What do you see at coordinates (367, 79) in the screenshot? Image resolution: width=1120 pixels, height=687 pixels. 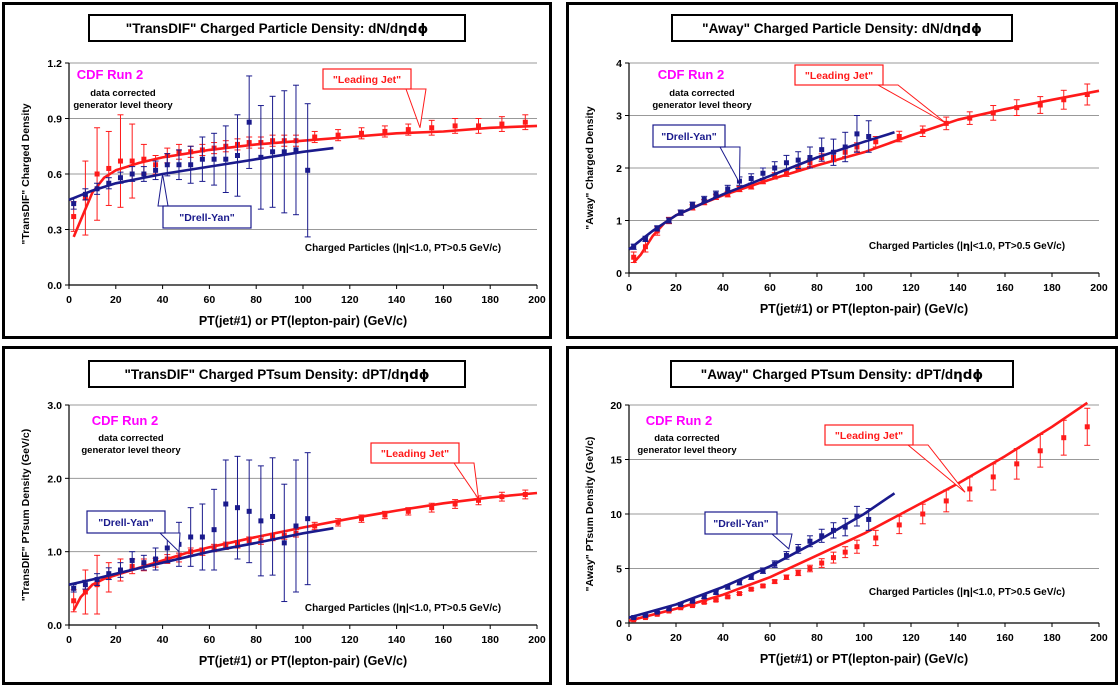 I see `leading-jet-callout-box` at bounding box center [367, 79].